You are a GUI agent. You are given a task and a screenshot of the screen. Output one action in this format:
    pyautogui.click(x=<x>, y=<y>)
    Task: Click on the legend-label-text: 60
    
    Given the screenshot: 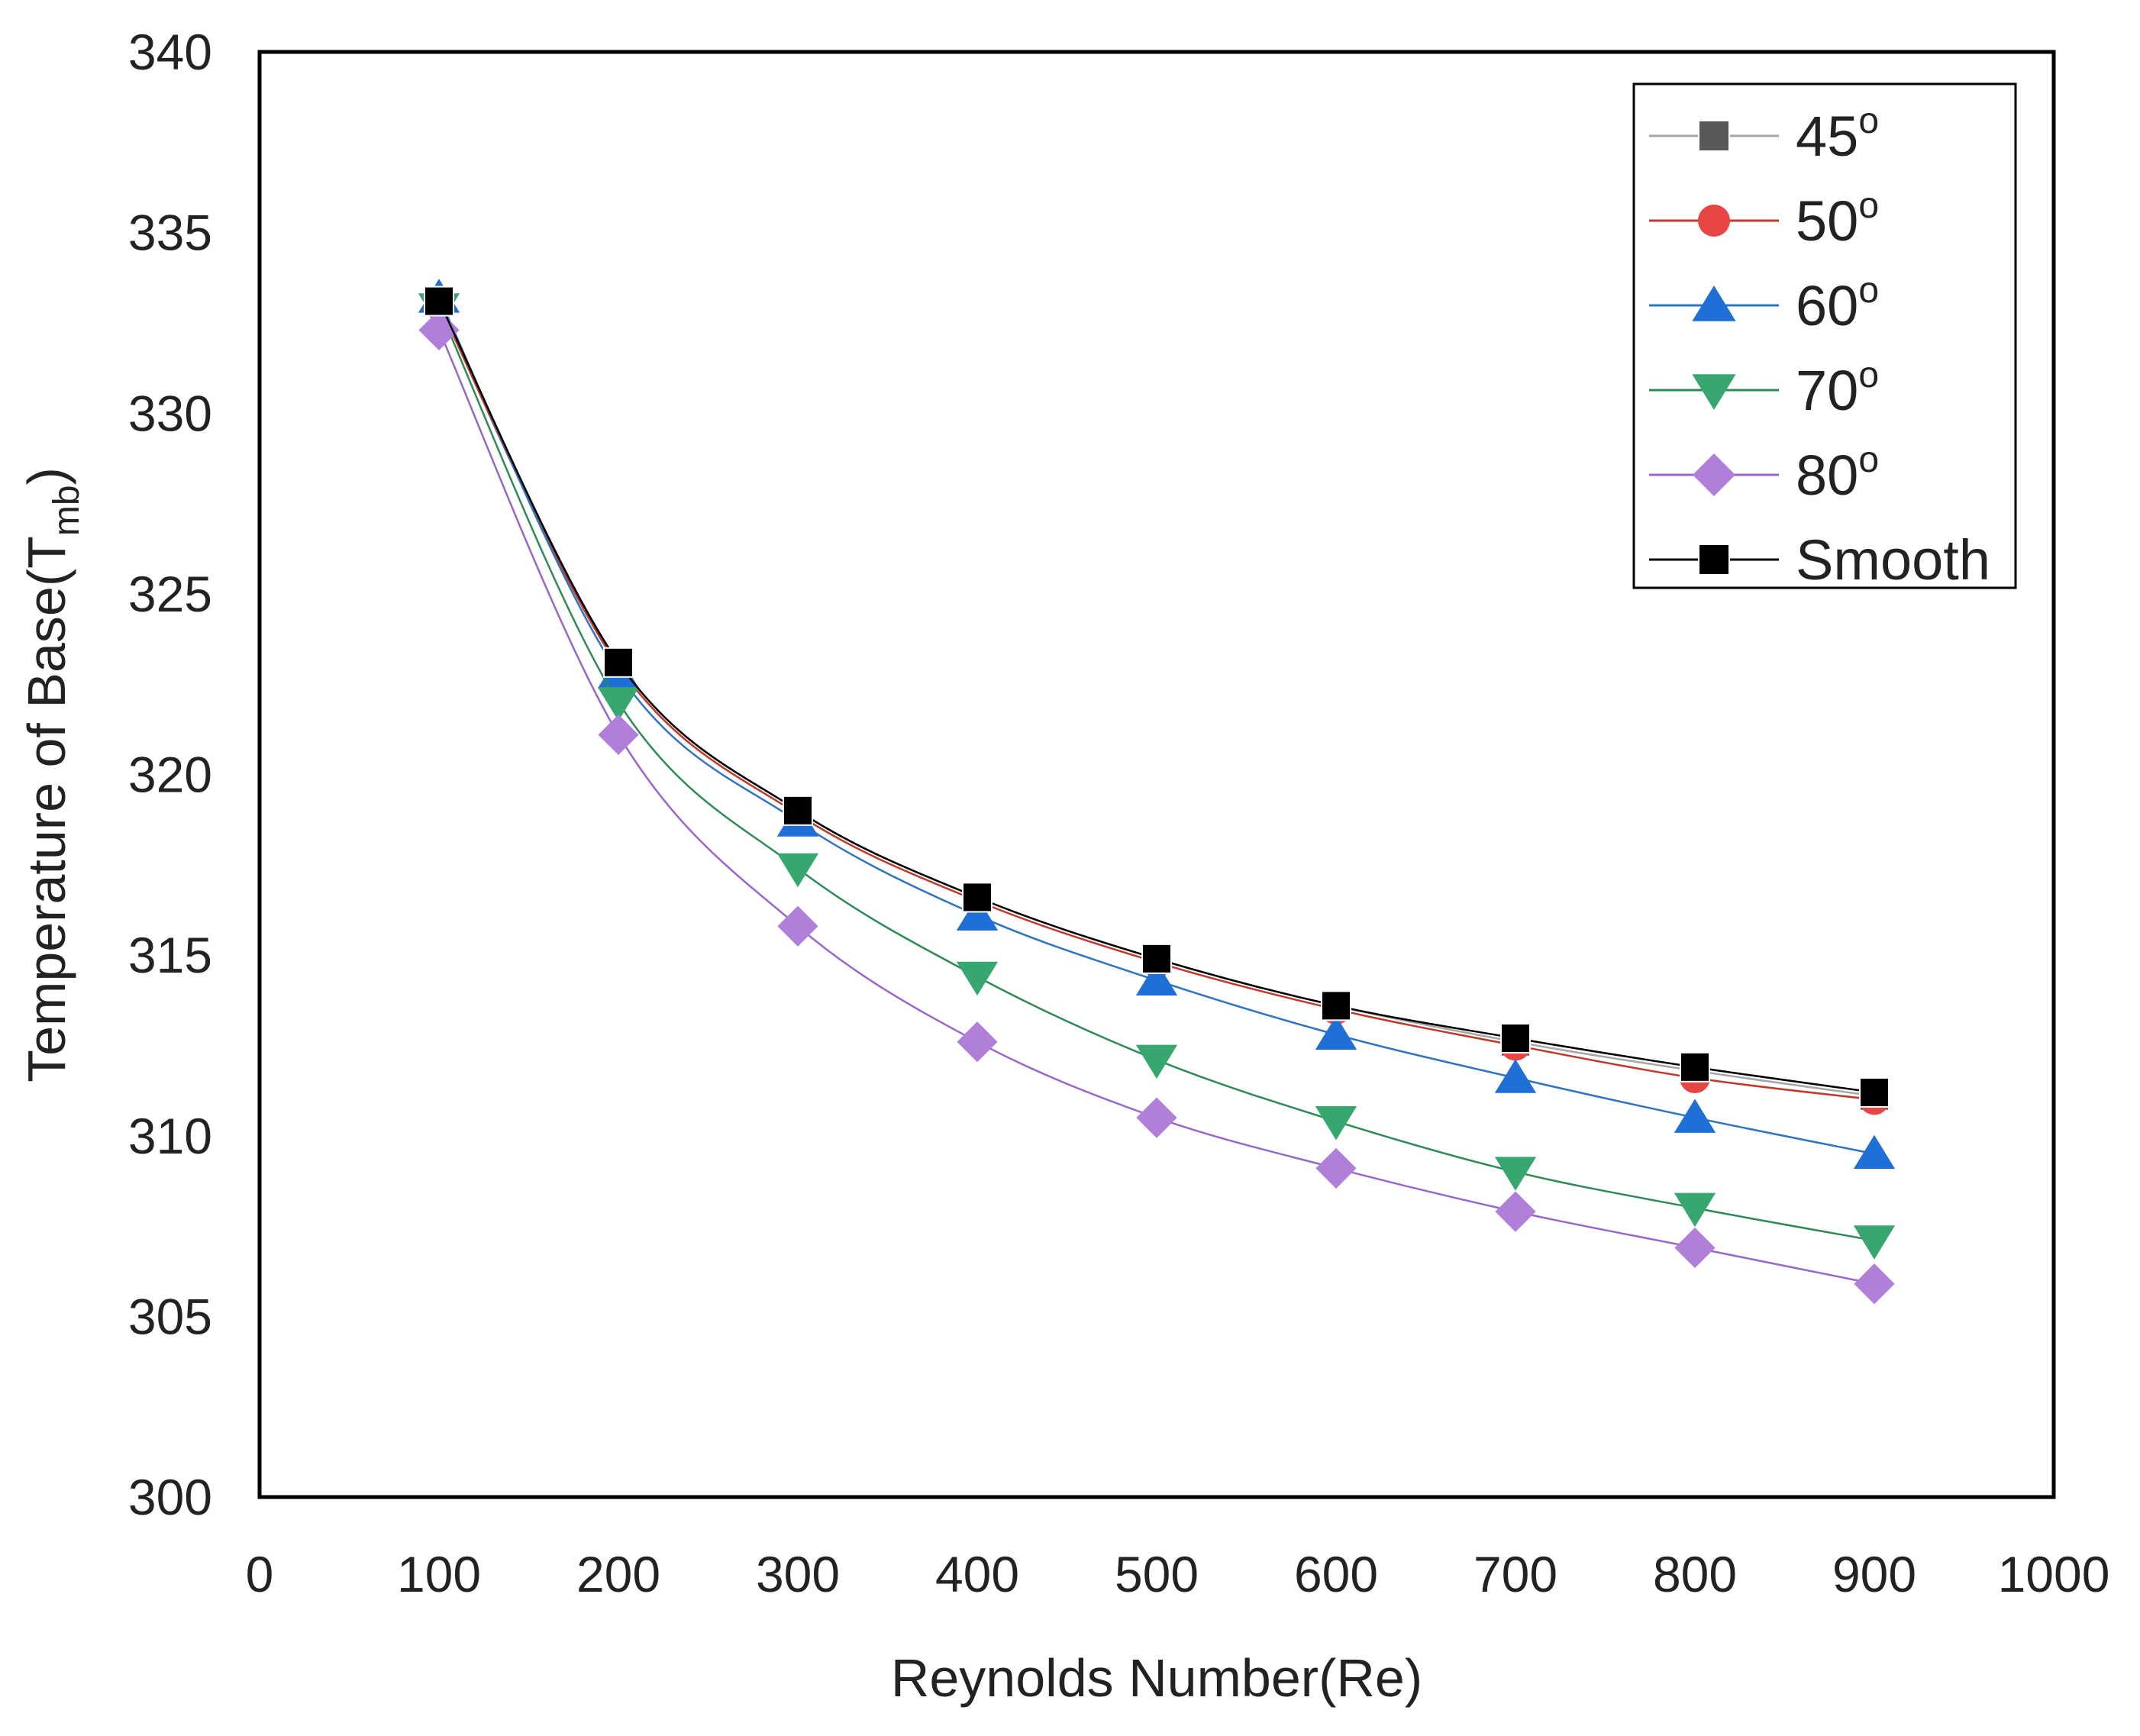 What is the action you would take?
    pyautogui.click(x=1827, y=305)
    